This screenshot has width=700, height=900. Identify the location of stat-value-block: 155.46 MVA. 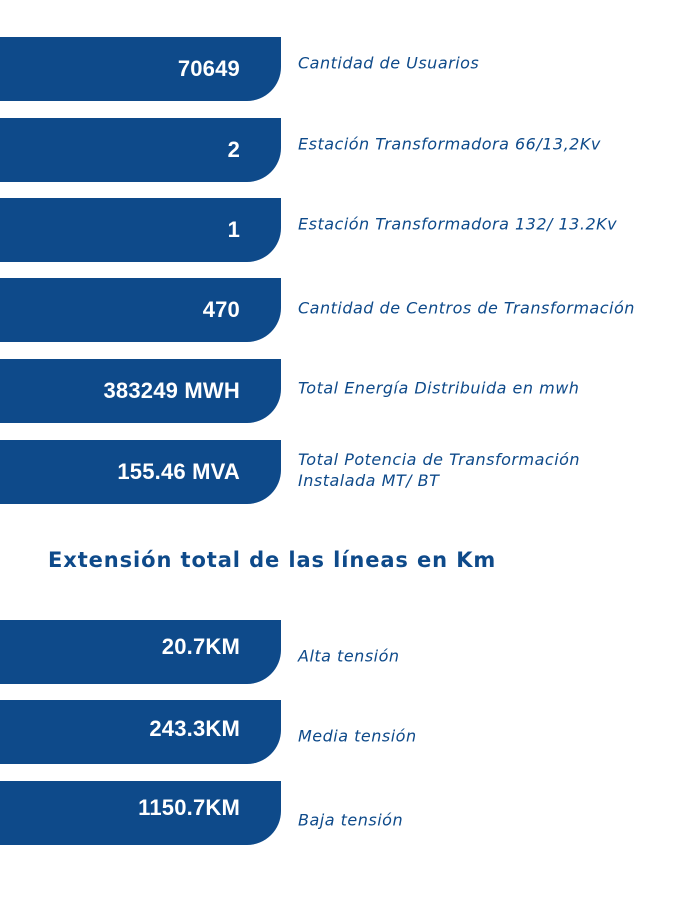
(140, 472).